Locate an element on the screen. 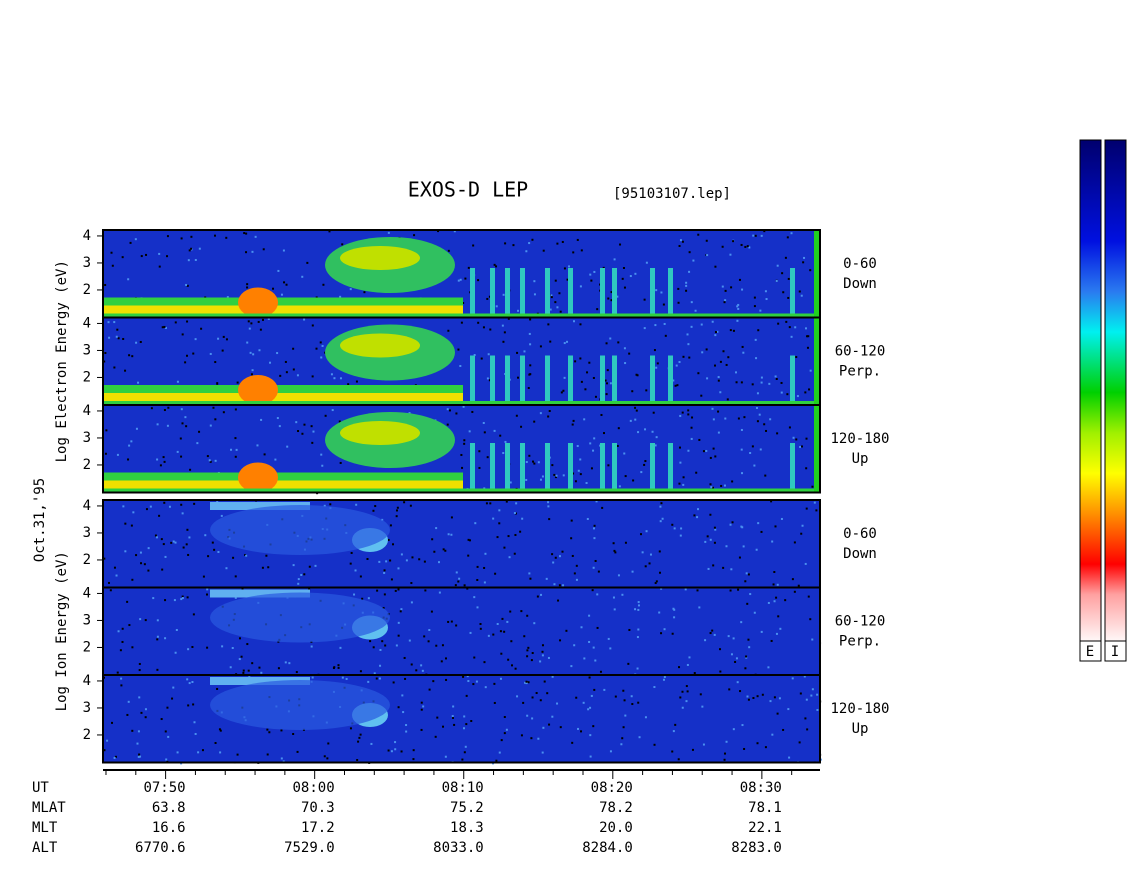 This screenshot has height=875, width=1130. y-tick-label: 3 is located at coordinates (87, 438).